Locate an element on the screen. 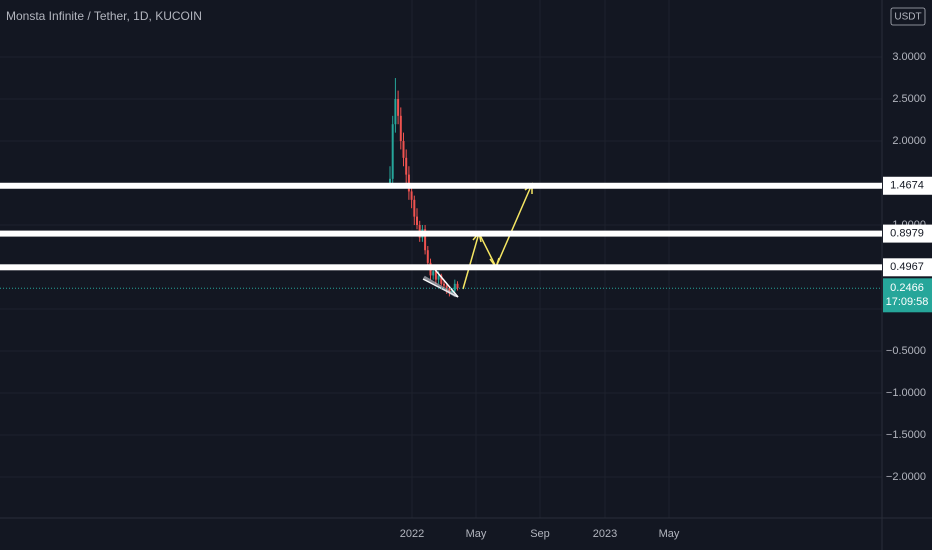  last-price-box is located at coordinates (907, 295).